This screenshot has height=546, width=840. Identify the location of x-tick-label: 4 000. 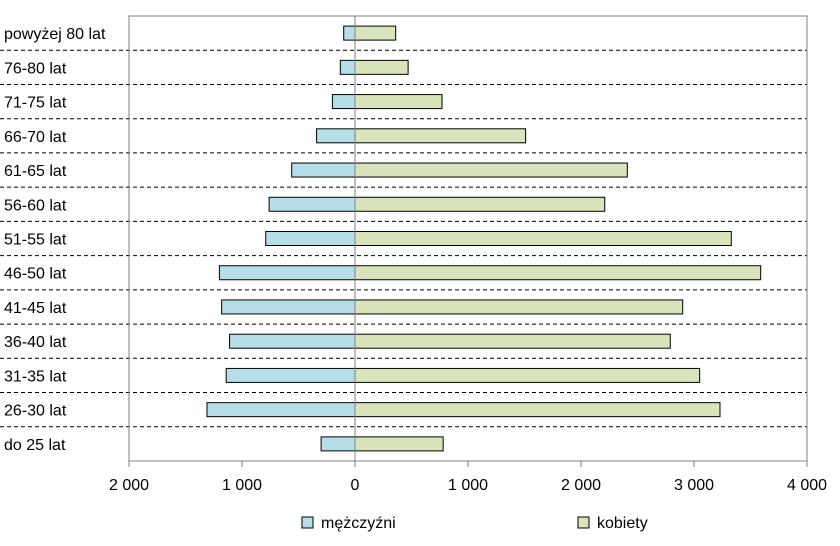
(807, 485).